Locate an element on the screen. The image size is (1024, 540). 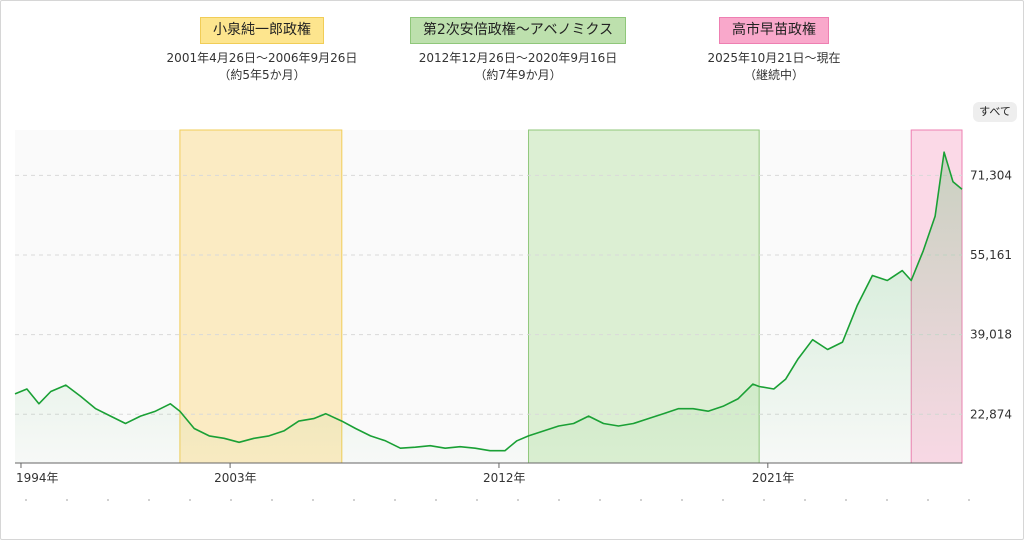
x-tick-label-2: 2012年 is located at coordinates (504, 478).